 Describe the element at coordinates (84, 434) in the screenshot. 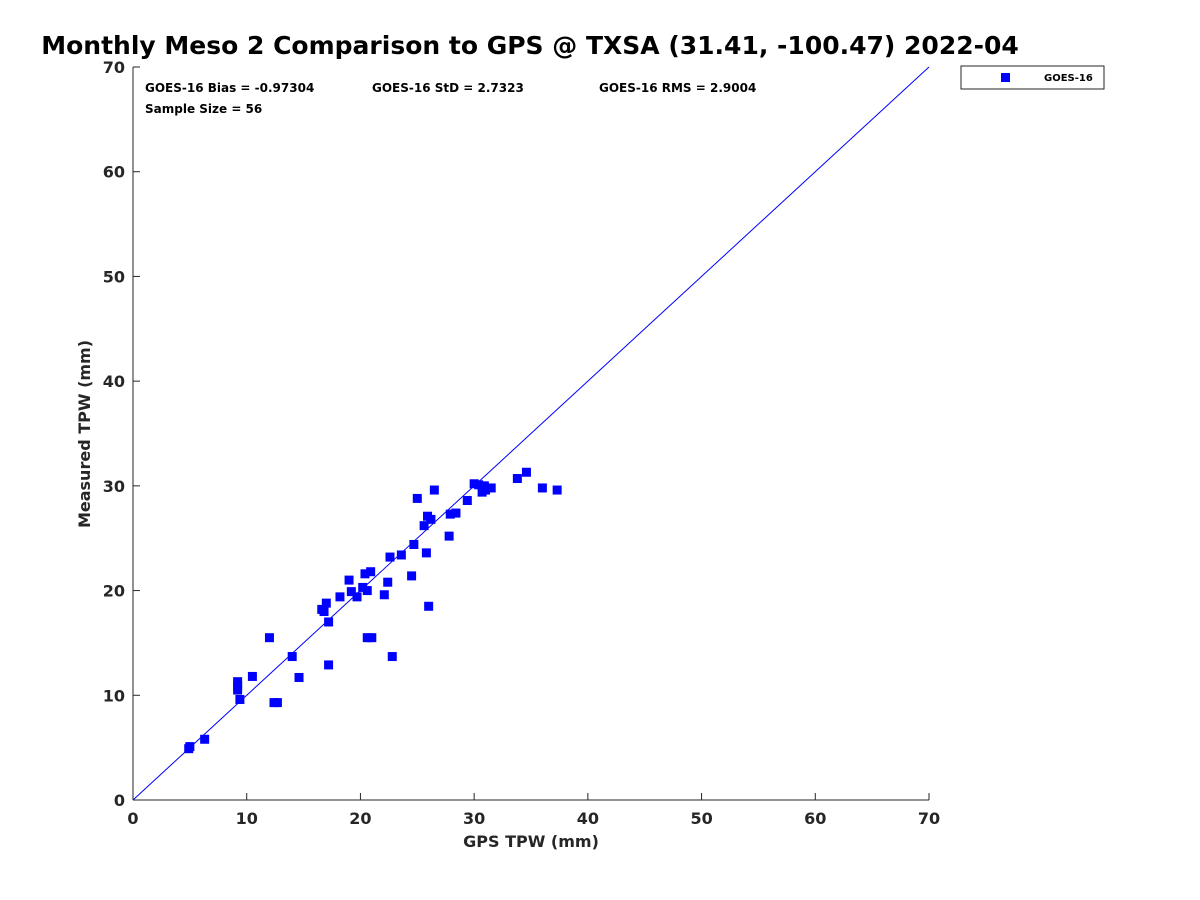

I see `y-axis-label: Measured TPW (mm)` at that location.